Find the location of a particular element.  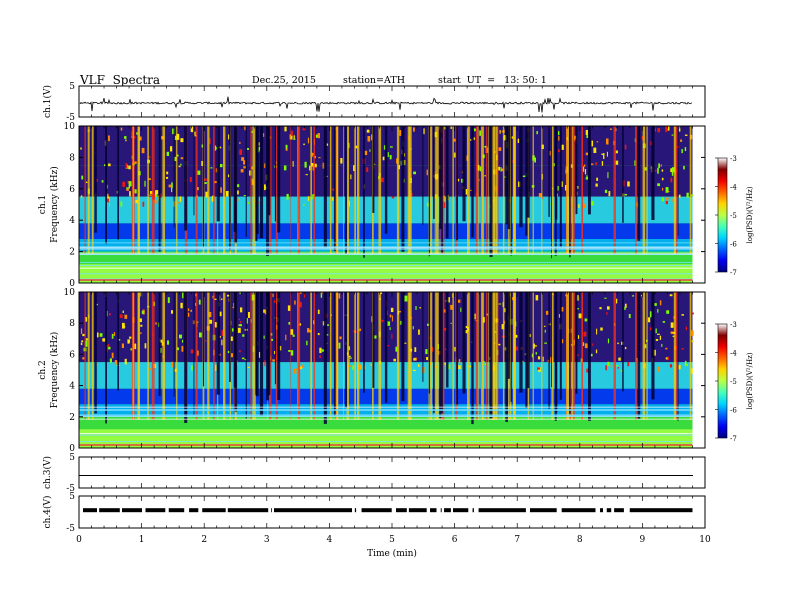

ch2-frequency-label: Frequency (kHz) is located at coordinates (54, 370).